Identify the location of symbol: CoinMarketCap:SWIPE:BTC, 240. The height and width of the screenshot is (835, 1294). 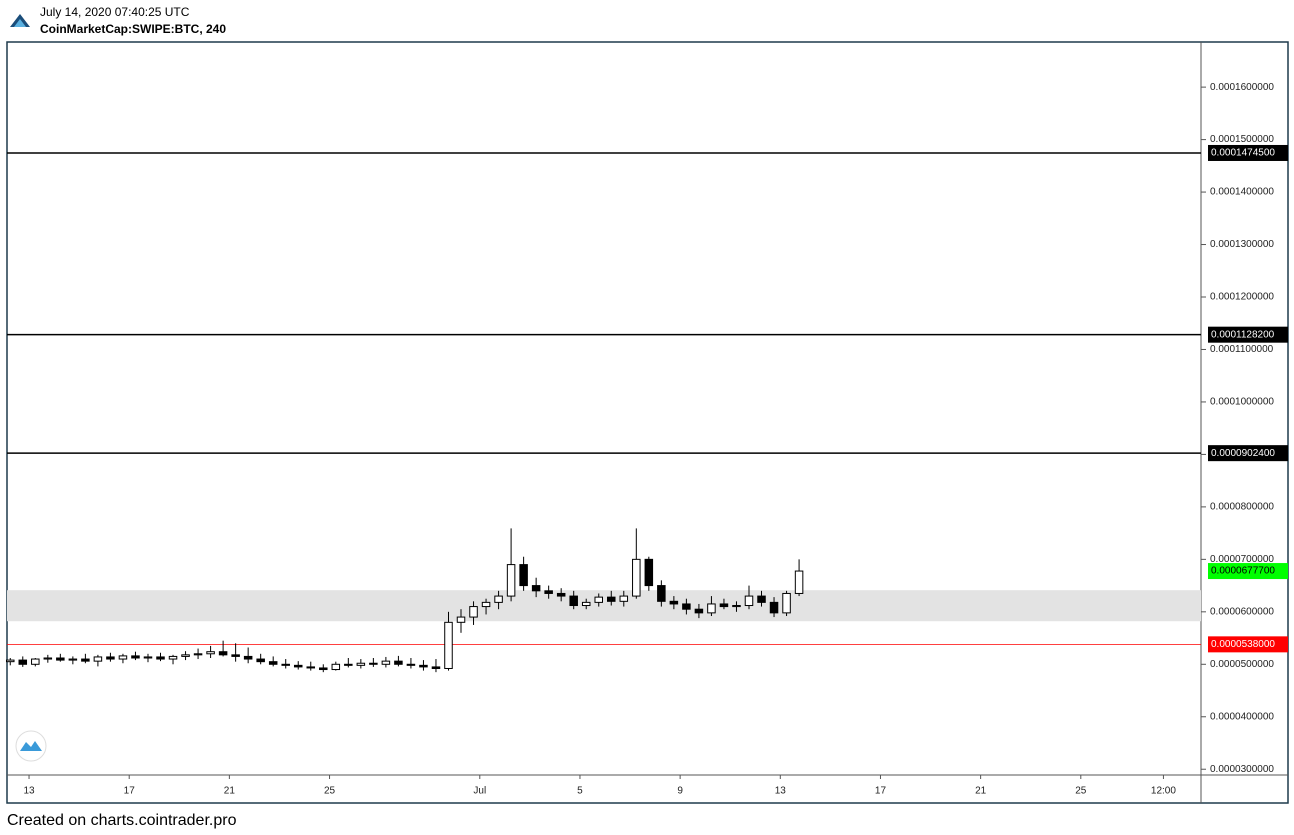
(133, 29).